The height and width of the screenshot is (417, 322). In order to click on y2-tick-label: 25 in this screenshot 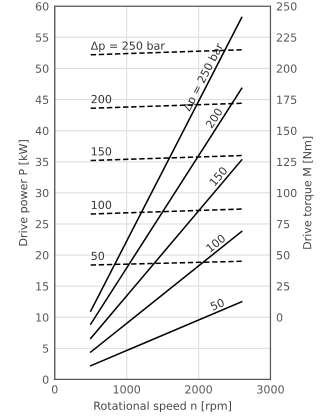, I will do `click(283, 286)`.